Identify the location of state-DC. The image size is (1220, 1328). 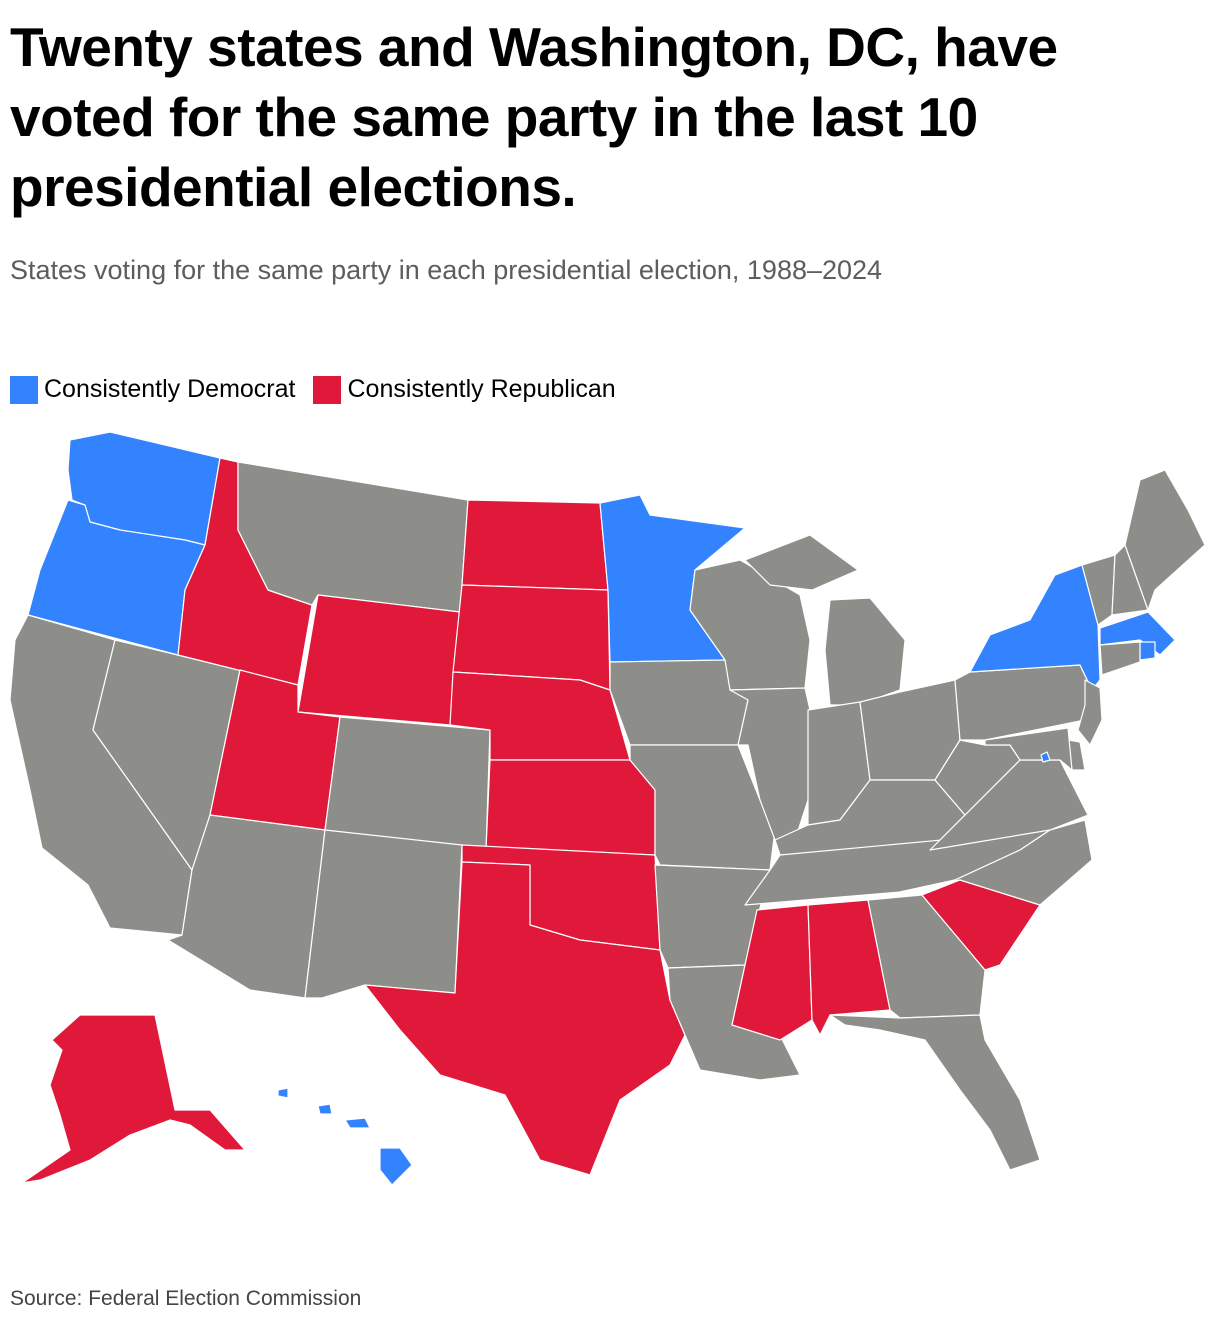
(1045, 757).